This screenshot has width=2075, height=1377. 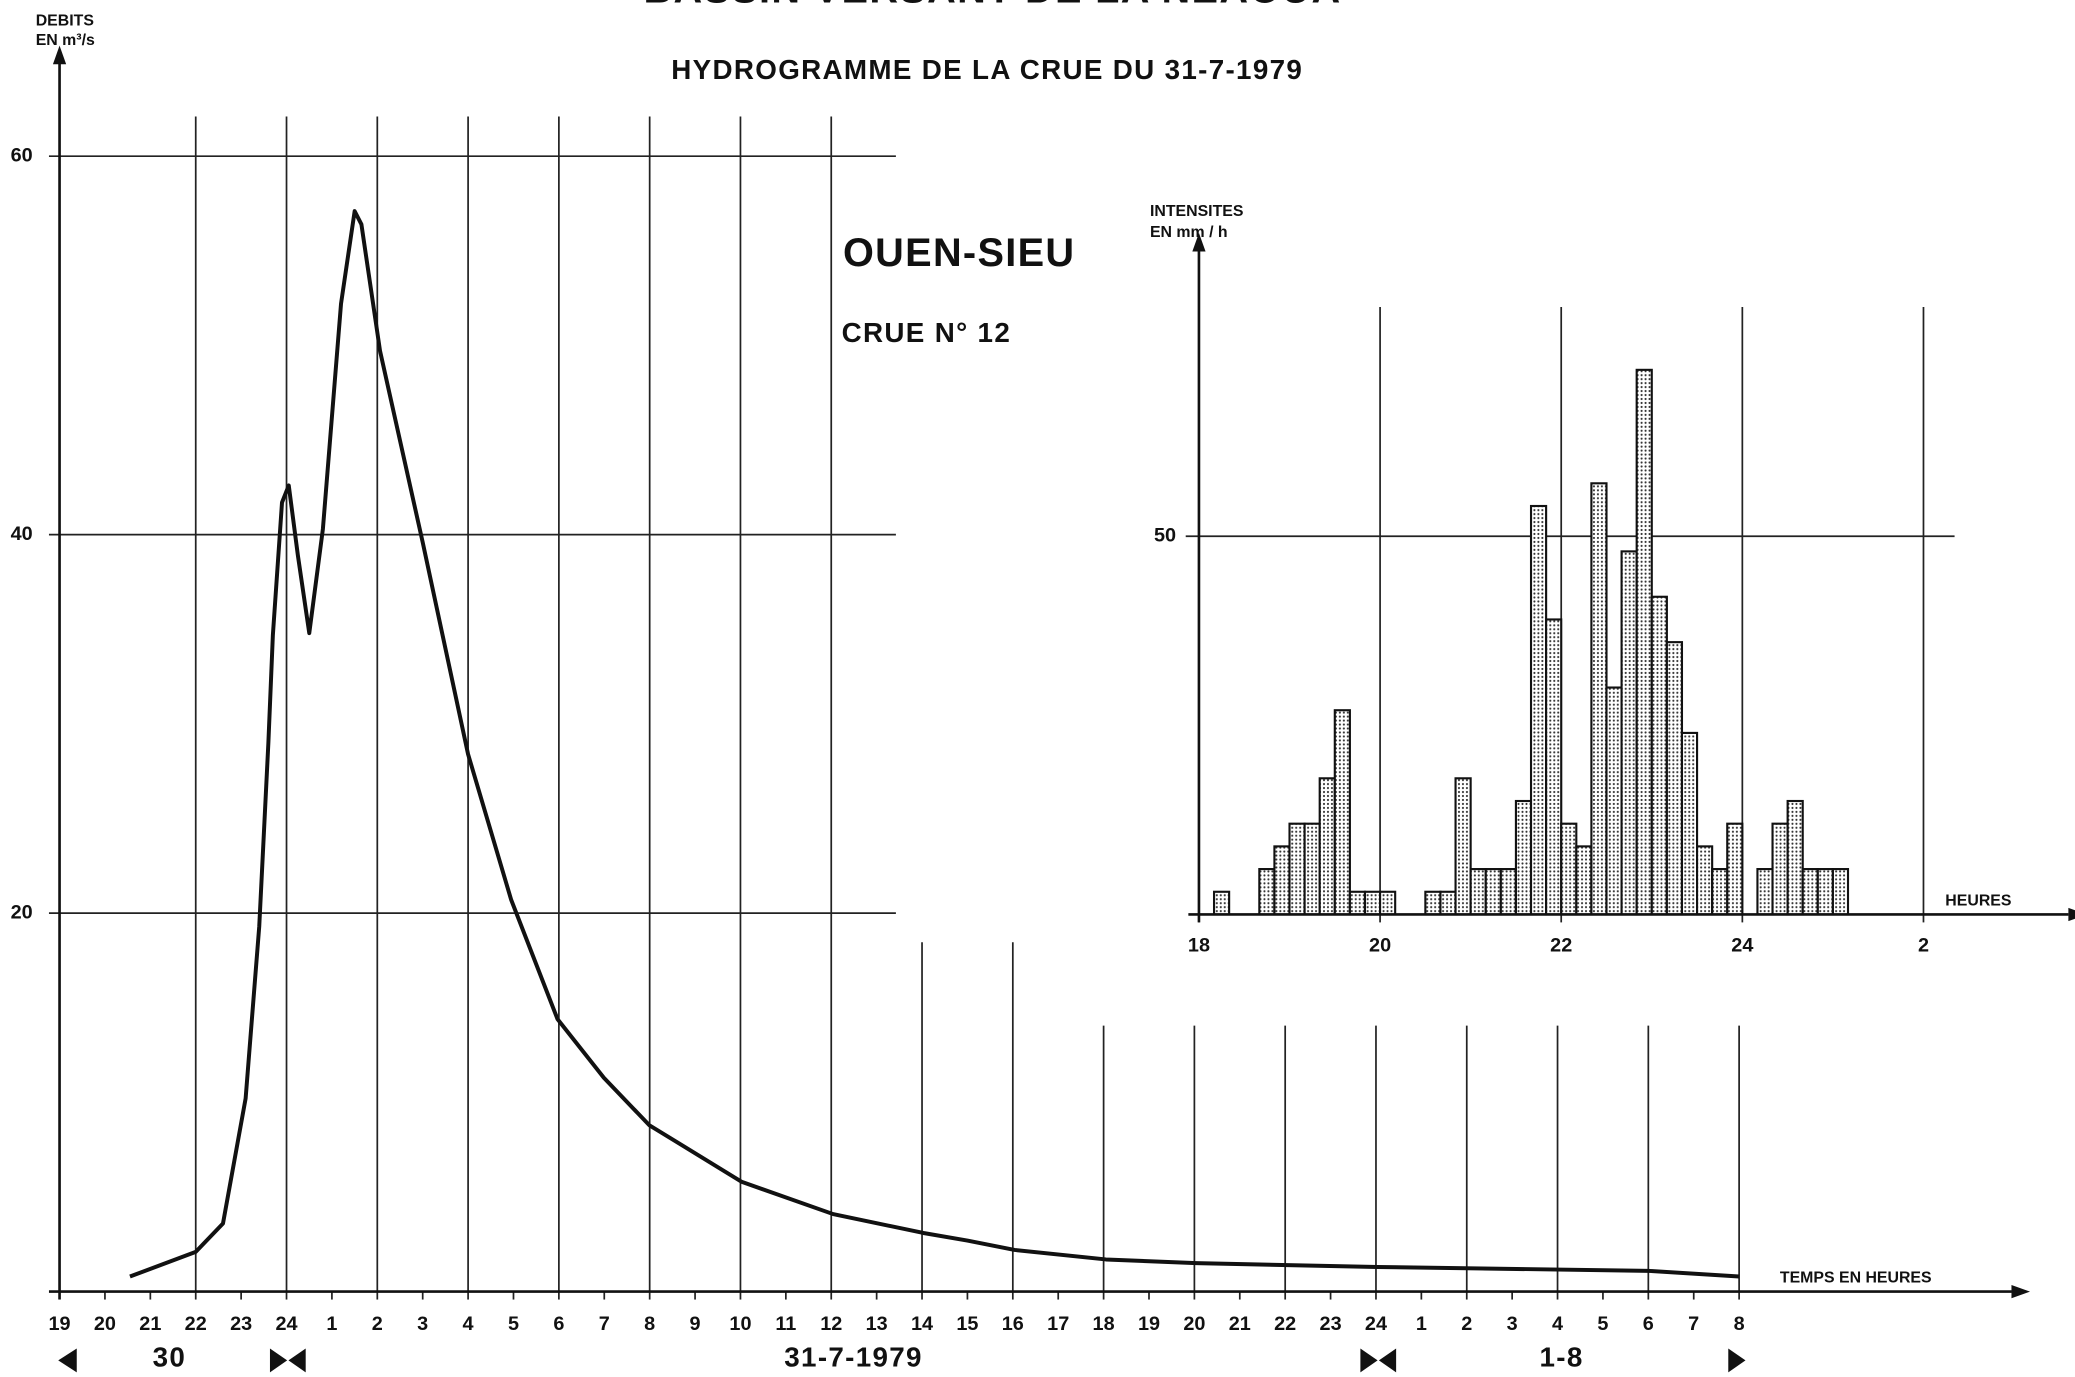 What do you see at coordinates (65, 20) in the screenshot?
I see `y-axis-label: DEBITS` at bounding box center [65, 20].